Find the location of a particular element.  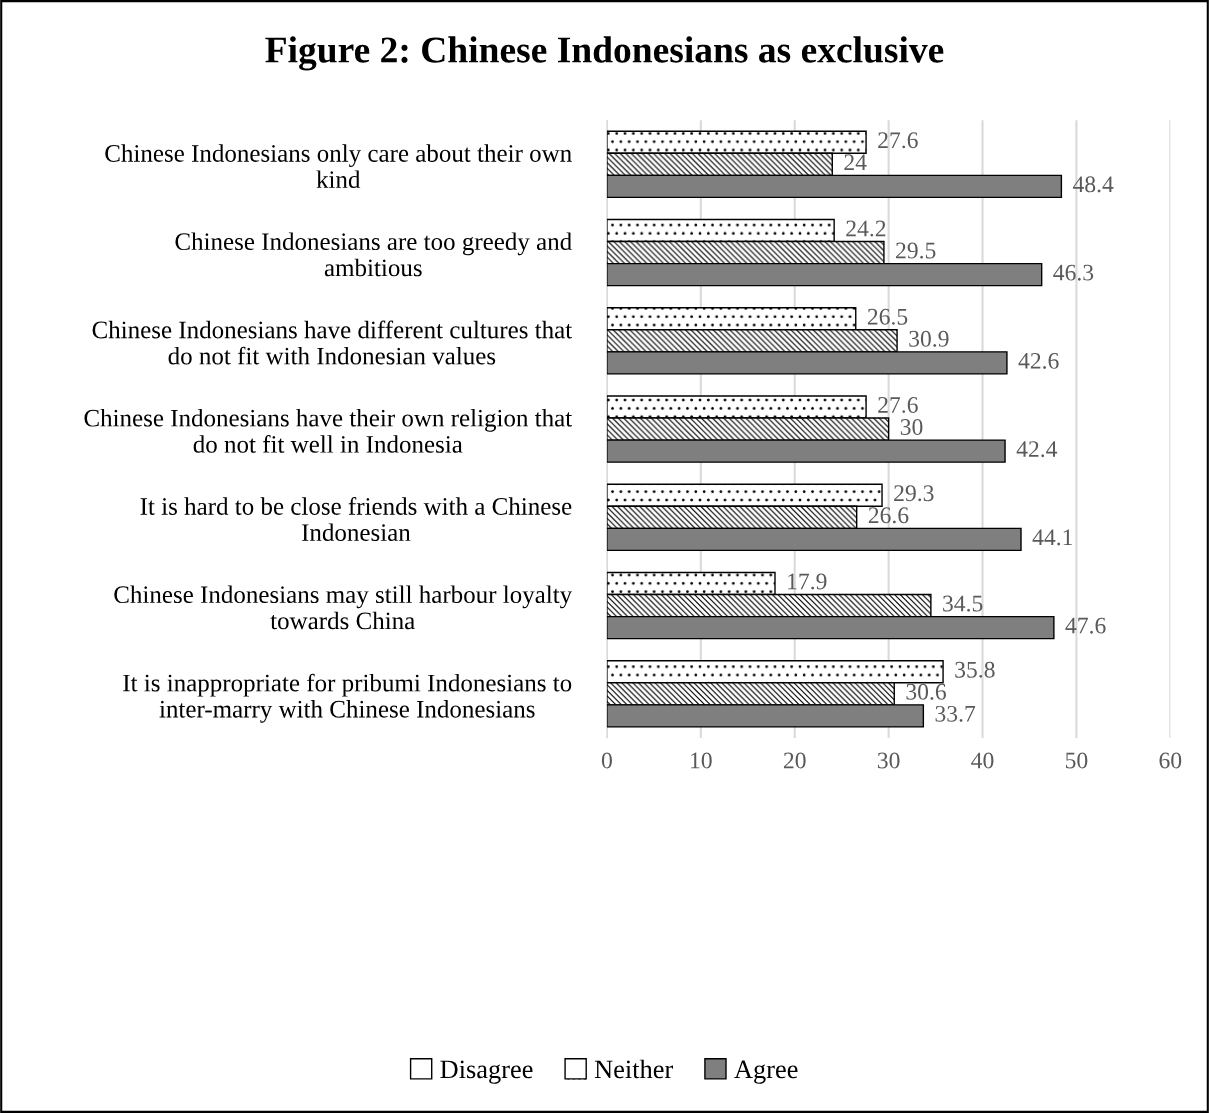

data-label: 30.6 is located at coordinates (926, 691).